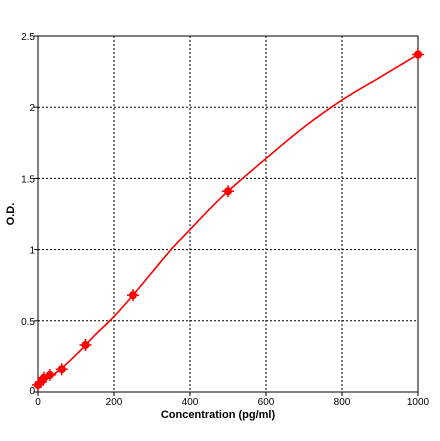 The height and width of the screenshot is (441, 440). I want to click on y-axis-title: O.D., so click(11, 214).